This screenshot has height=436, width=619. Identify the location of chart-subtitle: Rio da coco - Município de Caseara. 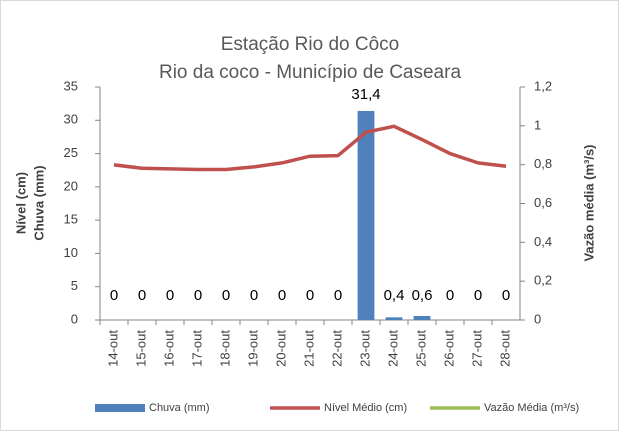
(310, 72).